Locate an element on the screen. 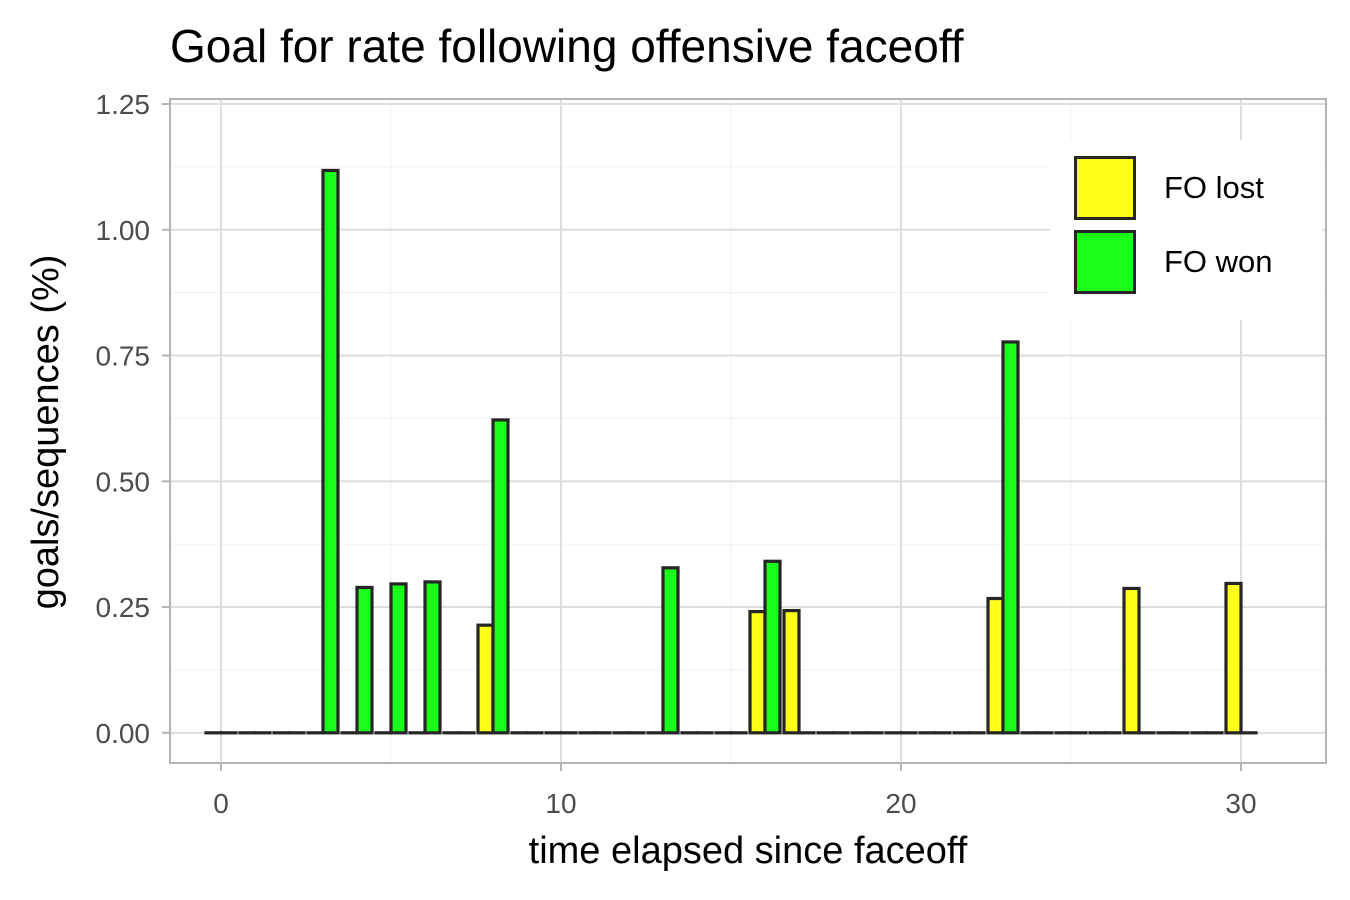 The height and width of the screenshot is (900, 1350). legend-item-fo-won: FO won is located at coordinates (1173, 262).